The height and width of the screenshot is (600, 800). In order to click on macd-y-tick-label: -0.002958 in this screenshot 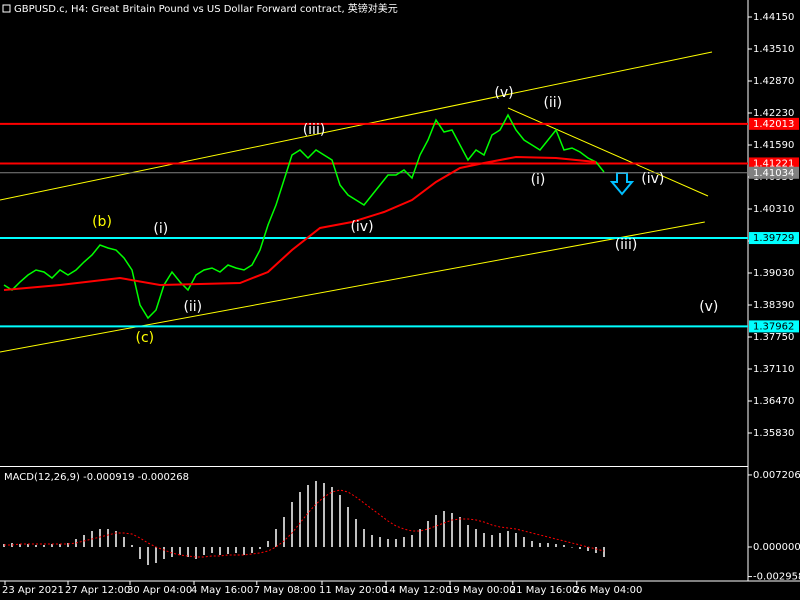, I will do `click(776, 577)`.